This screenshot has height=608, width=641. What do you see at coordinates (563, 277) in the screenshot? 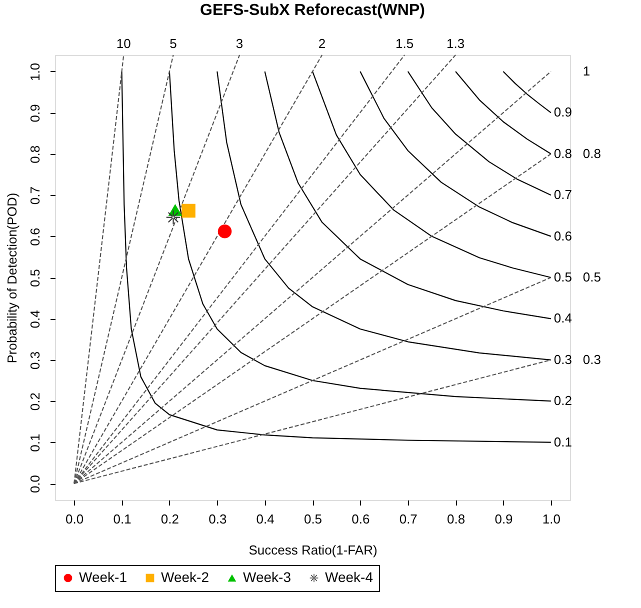
I see `series-label: 0.5` at bounding box center [563, 277].